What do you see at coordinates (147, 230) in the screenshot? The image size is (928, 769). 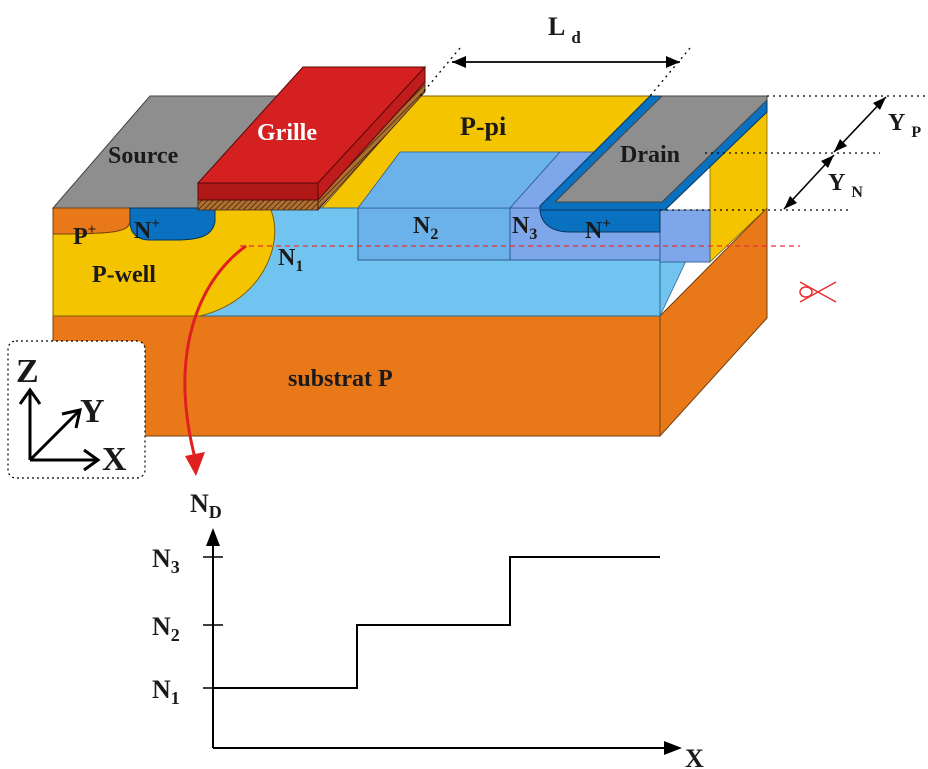 I see `nplus-left-label: N+` at bounding box center [147, 230].